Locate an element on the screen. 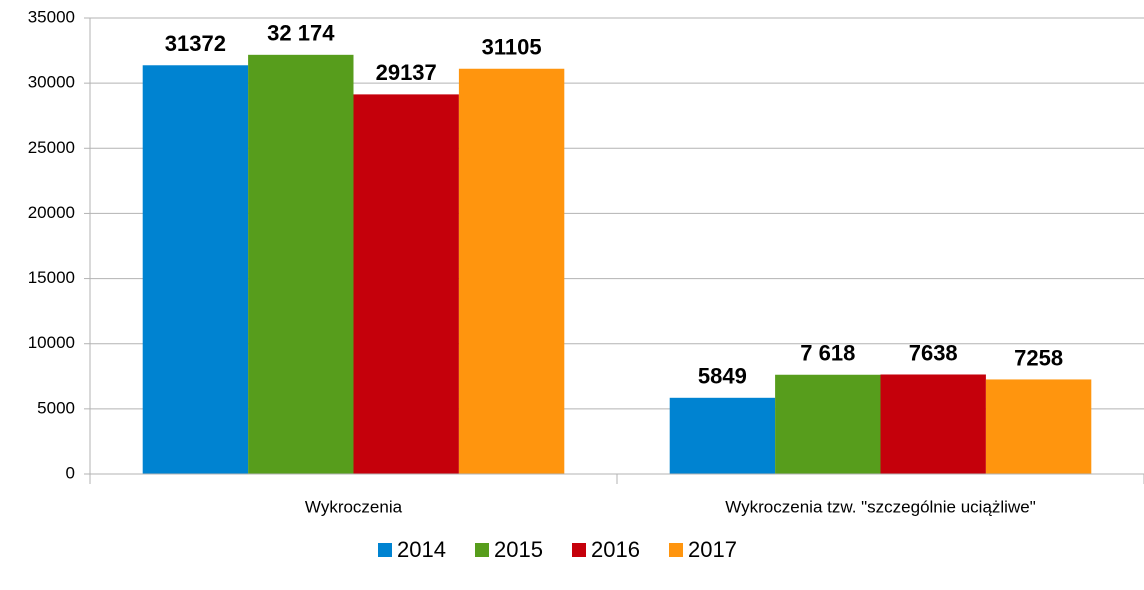  x-tick-label: Wykroczenia tzw. "szczególnie uciążliwe" is located at coordinates (880, 506).